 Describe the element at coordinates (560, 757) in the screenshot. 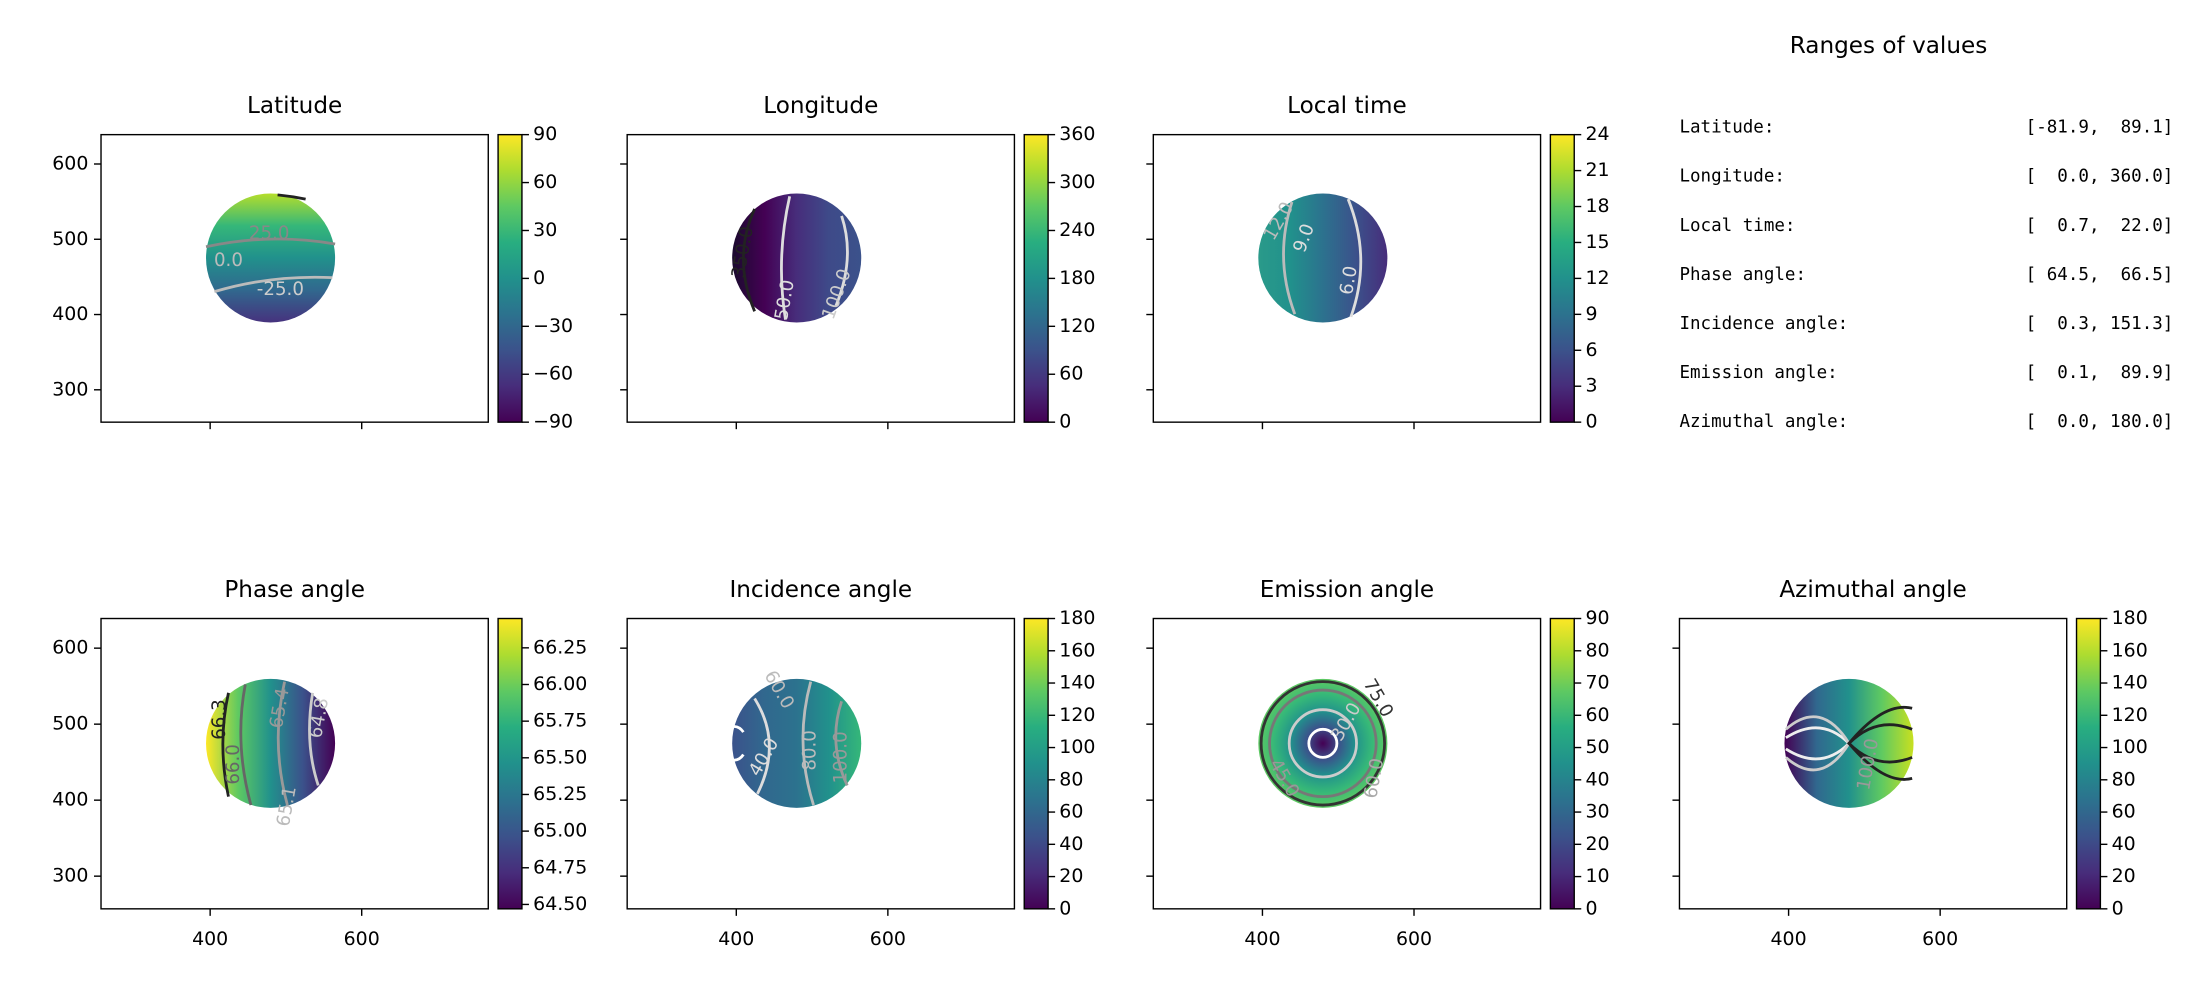

I see `colorbar-tick-label: 65.50` at that location.